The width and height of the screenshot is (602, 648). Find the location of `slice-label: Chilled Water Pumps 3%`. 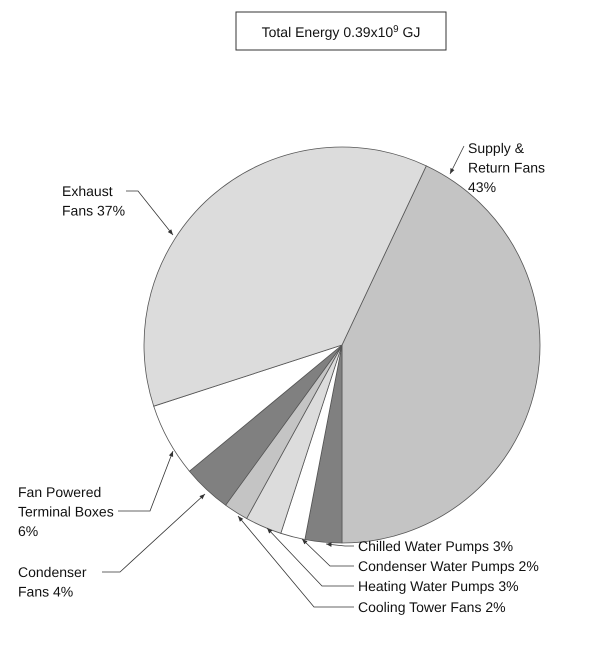

slice-label: Chilled Water Pumps 3% is located at coordinates (436, 546).